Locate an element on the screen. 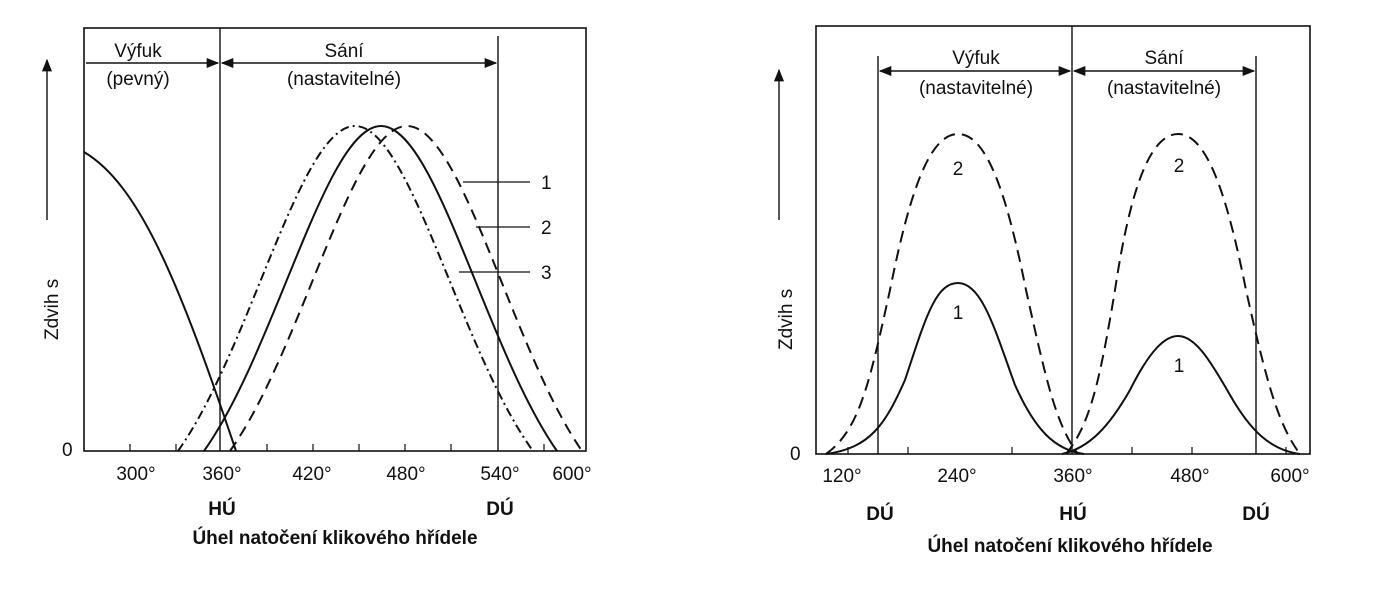 The image size is (1377, 600). right-curve-label-1a: 1 is located at coordinates (958, 313).